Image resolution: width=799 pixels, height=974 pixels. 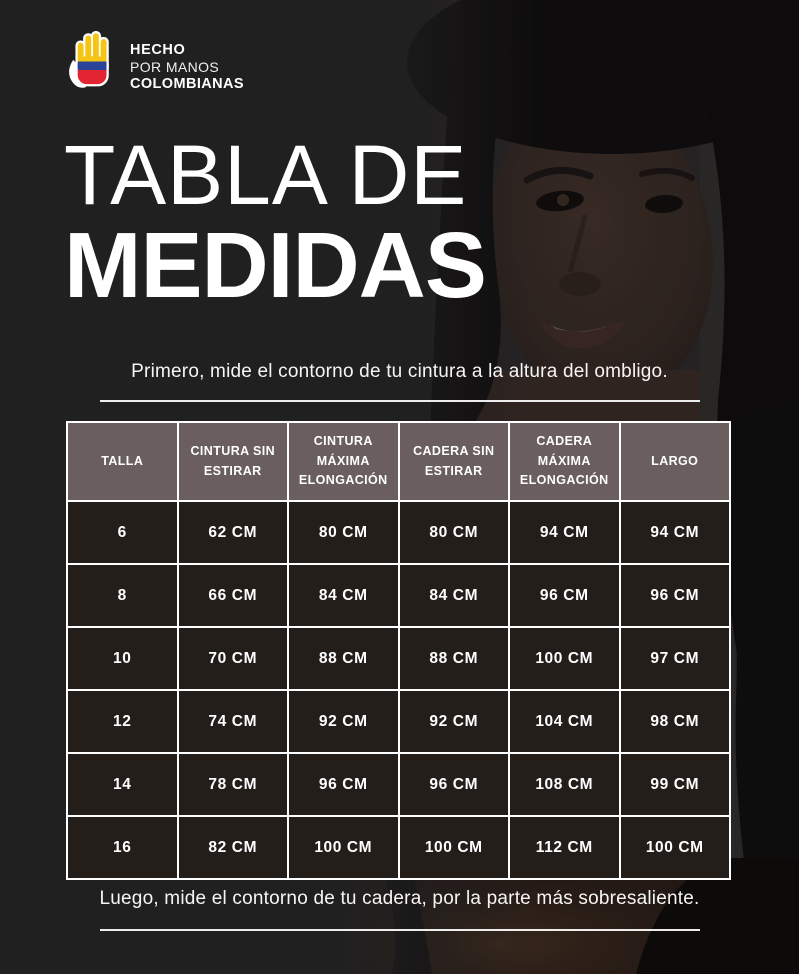 What do you see at coordinates (122, 658) in the screenshot?
I see `table-cell: 10` at bounding box center [122, 658].